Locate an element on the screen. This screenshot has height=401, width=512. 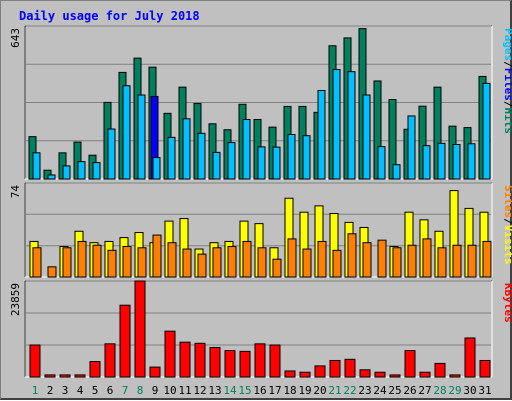
day-label: 4 is located at coordinates (80, 390).